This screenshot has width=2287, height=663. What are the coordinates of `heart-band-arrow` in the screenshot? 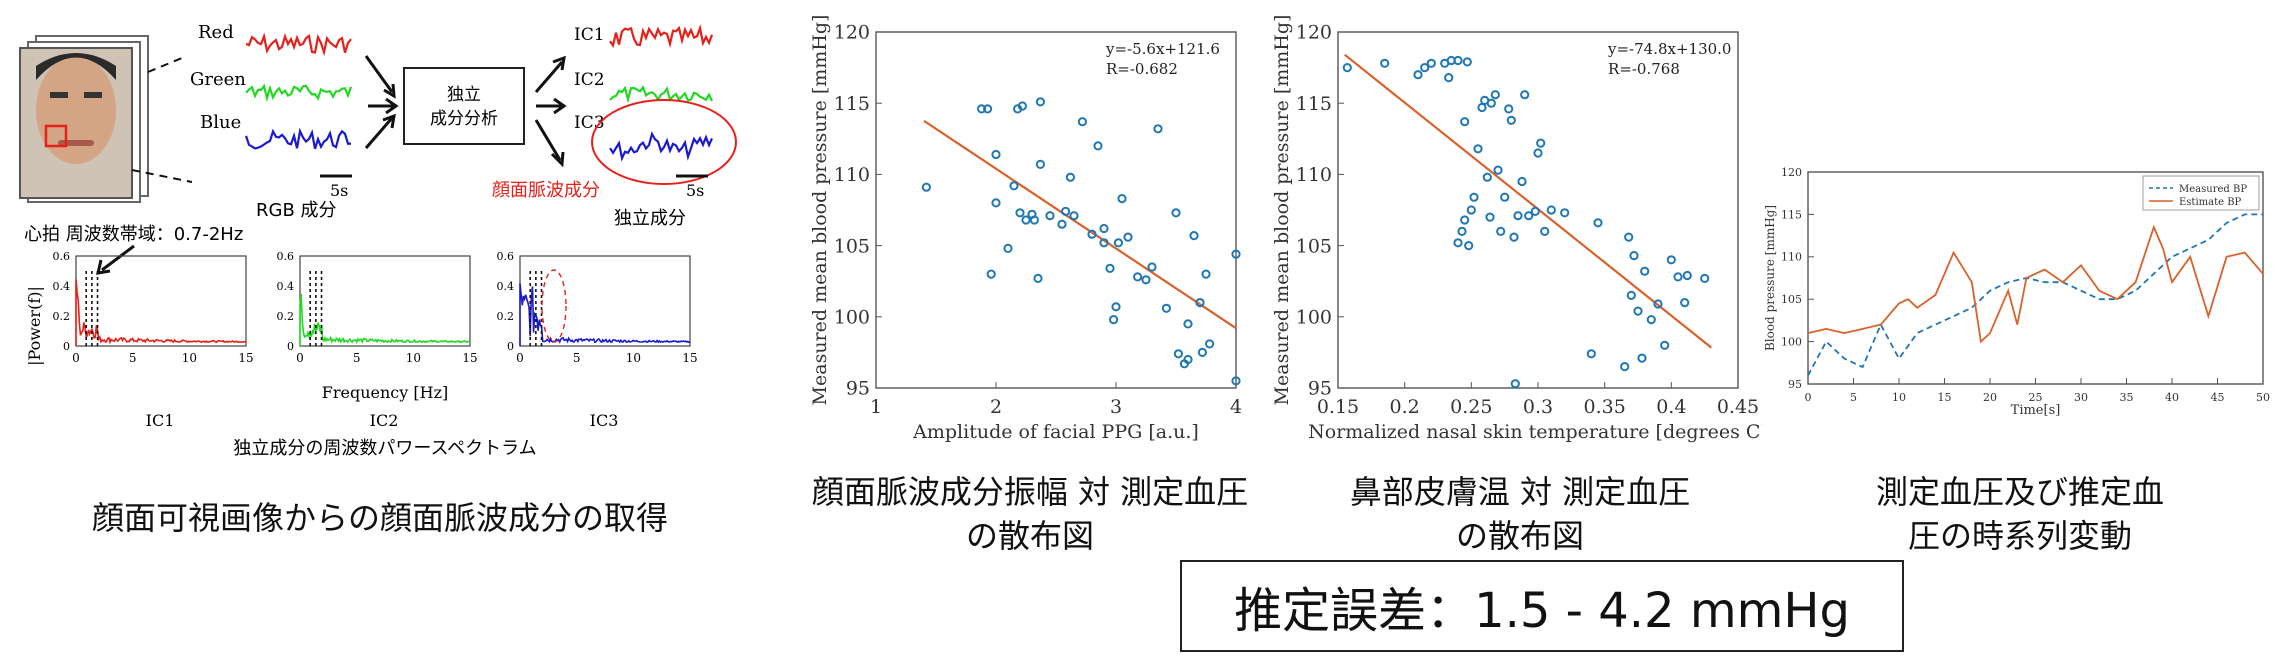 It's located at (115, 259).